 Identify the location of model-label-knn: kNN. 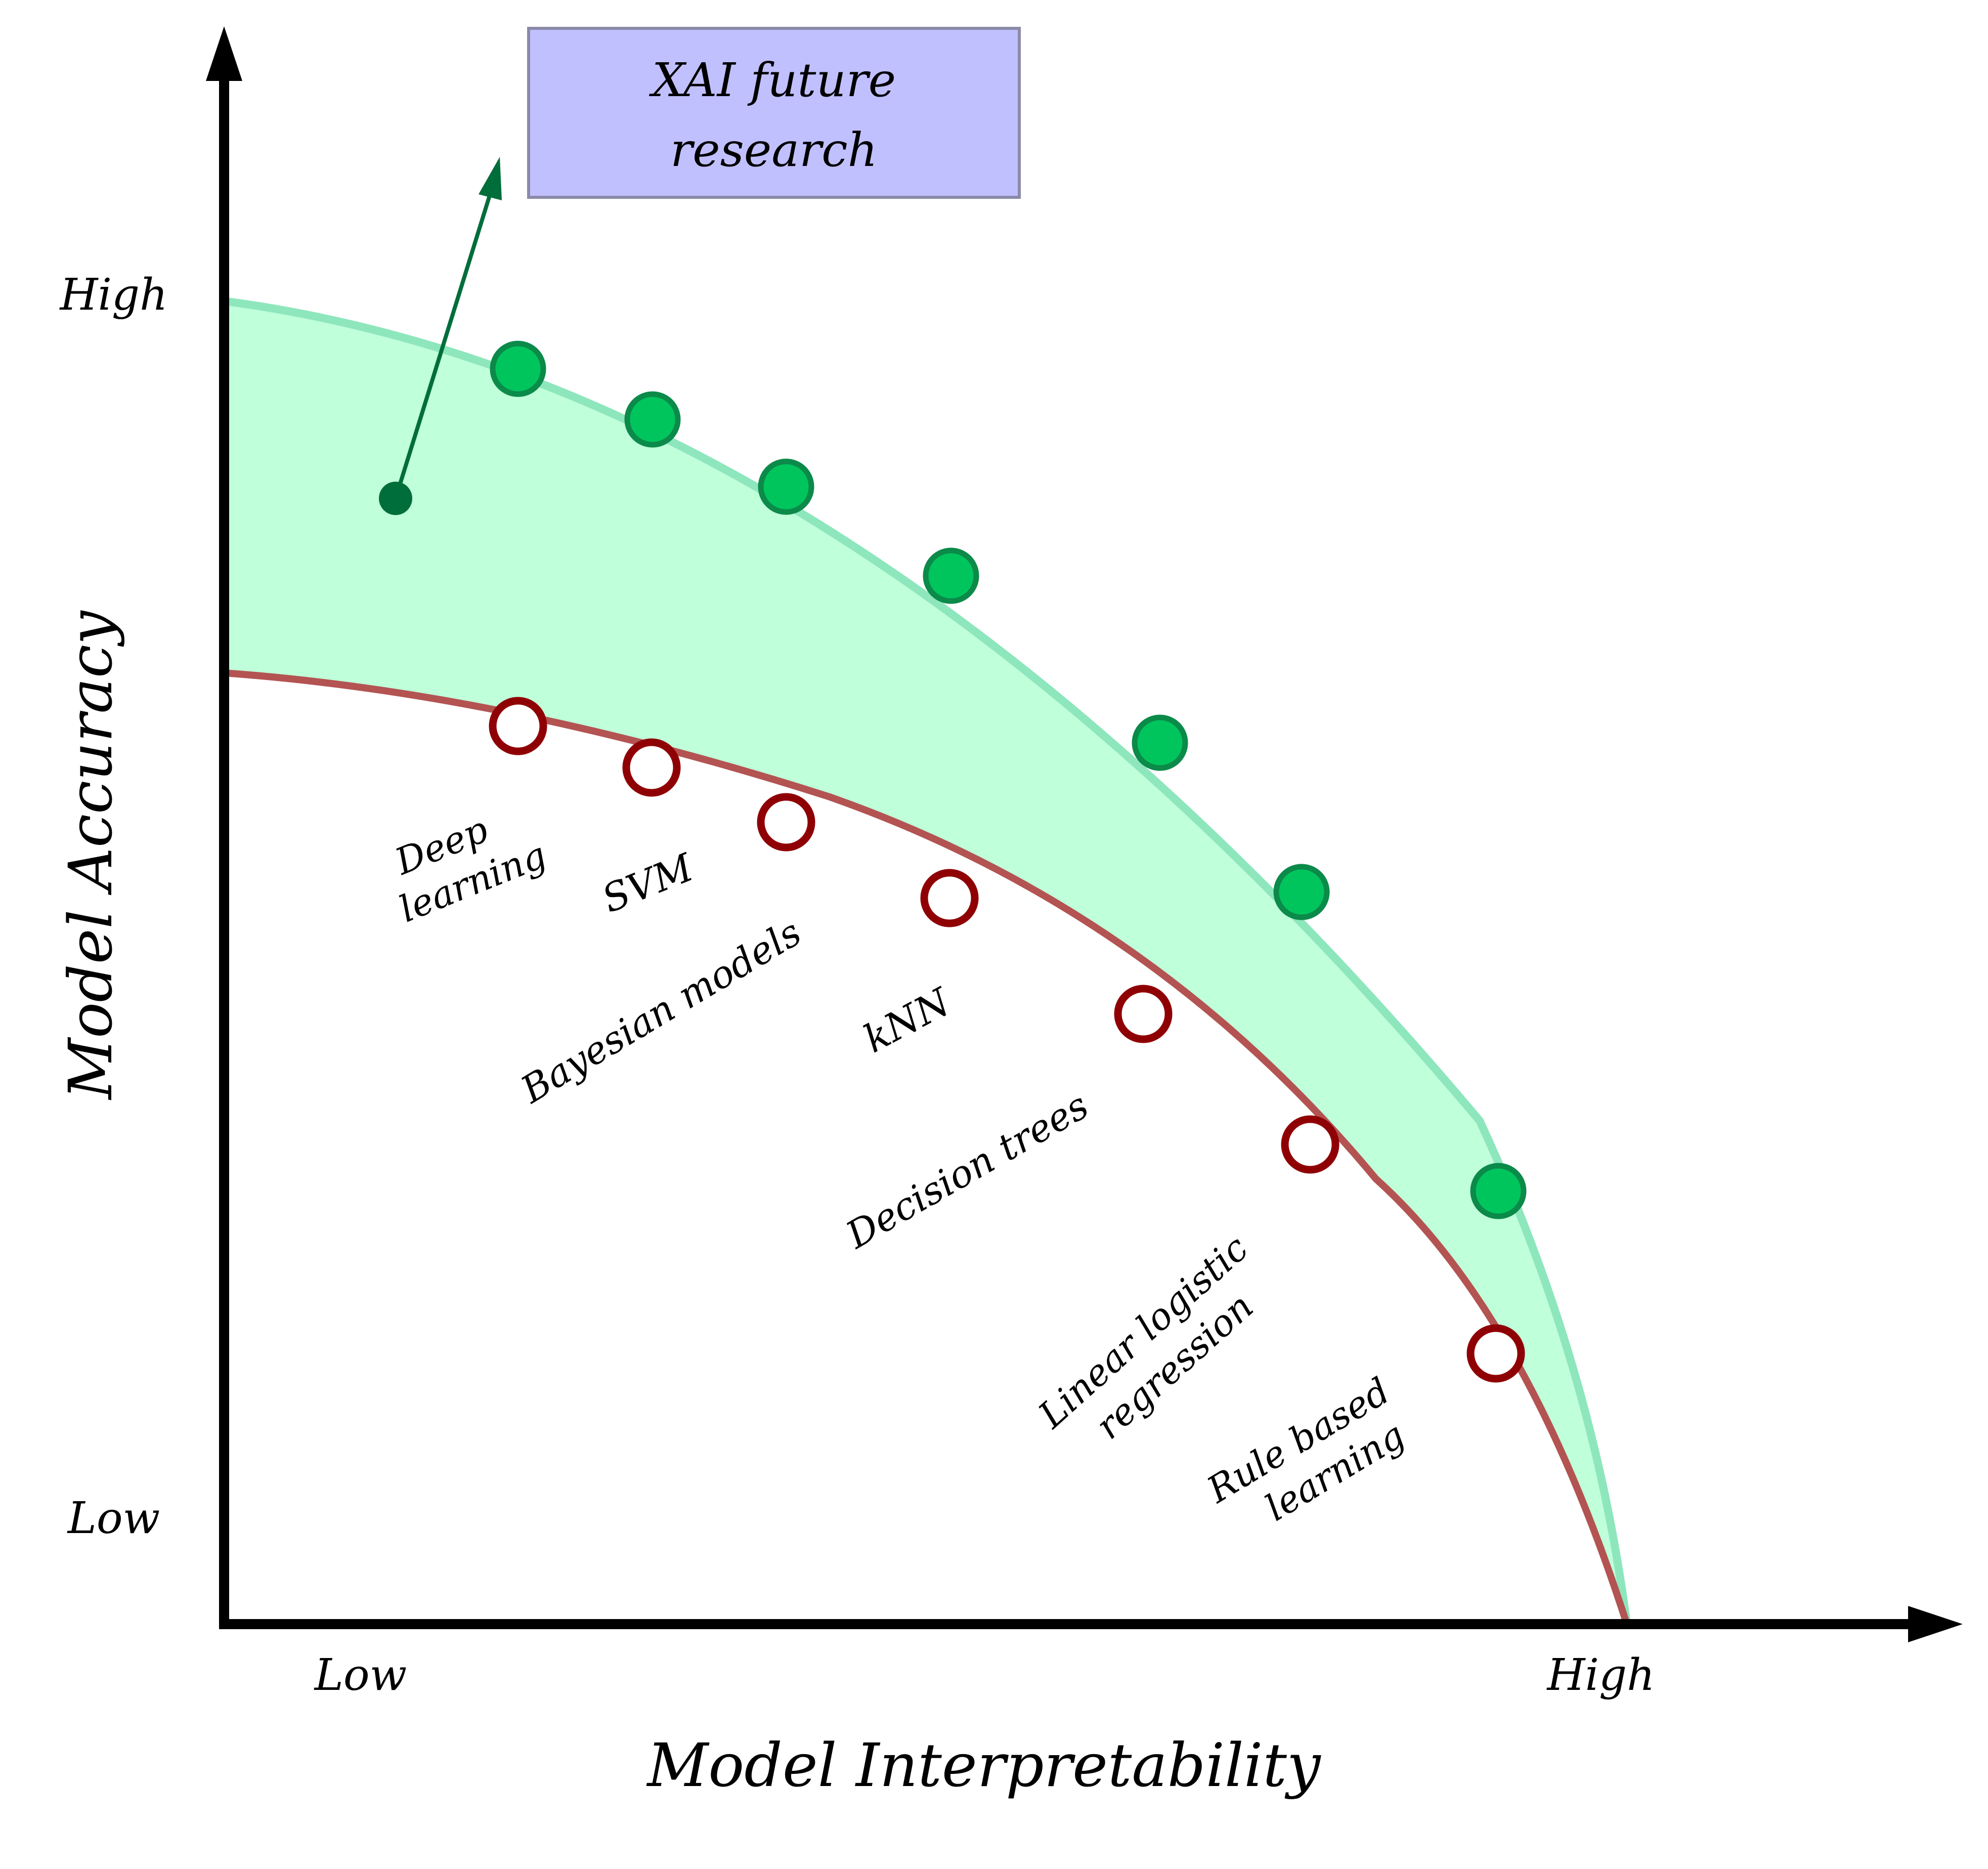
(907, 1020).